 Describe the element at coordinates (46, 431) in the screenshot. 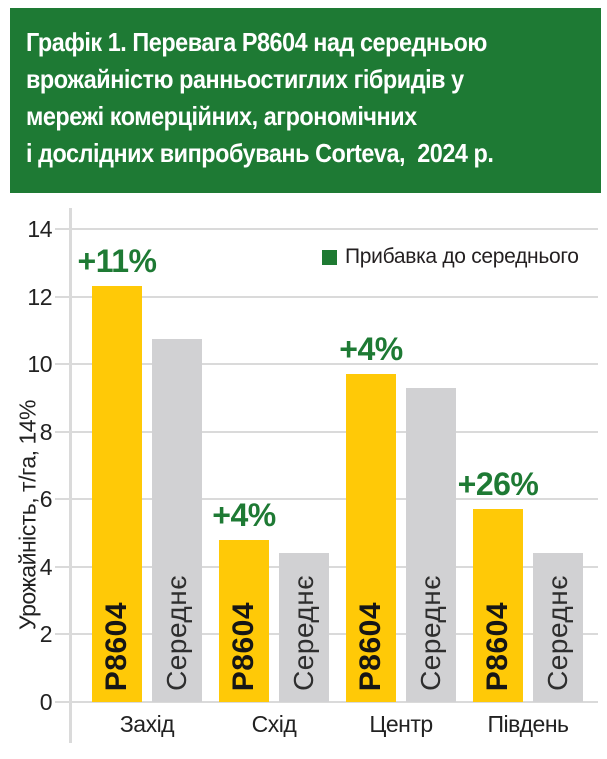

I see `y-tick-label: 8` at that location.